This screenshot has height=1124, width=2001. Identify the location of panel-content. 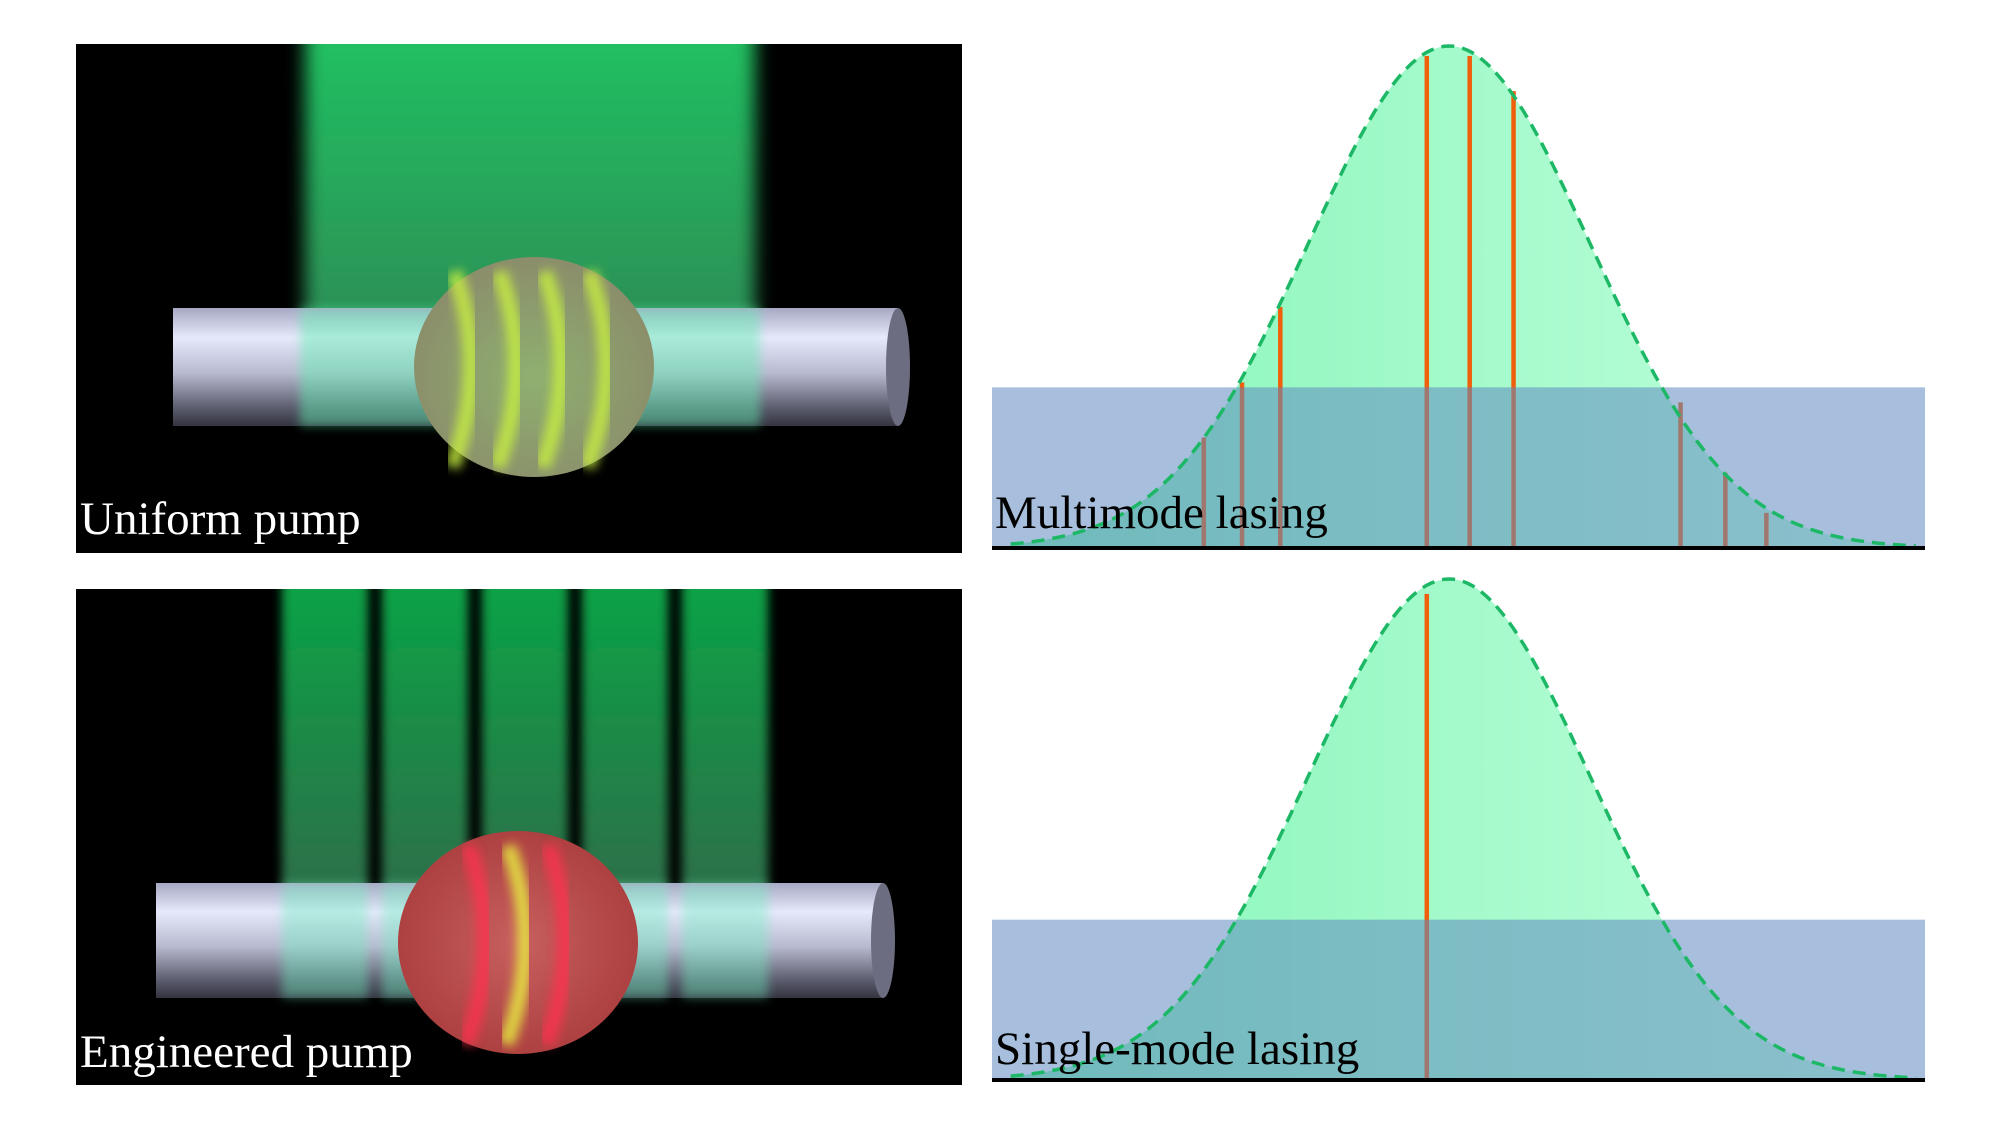
(541, 260).